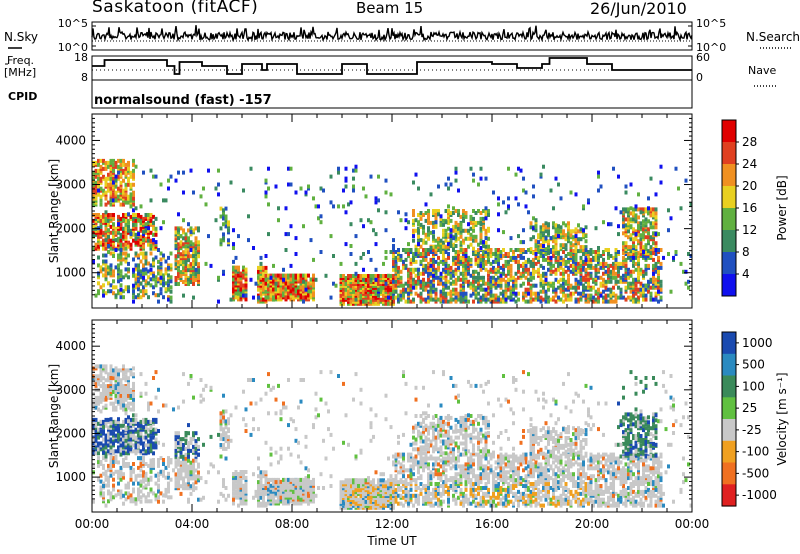 This screenshot has height=554, width=800. What do you see at coordinates (711, 23) in the screenshot?
I see `noise-tick-right: 10^5` at bounding box center [711, 23].